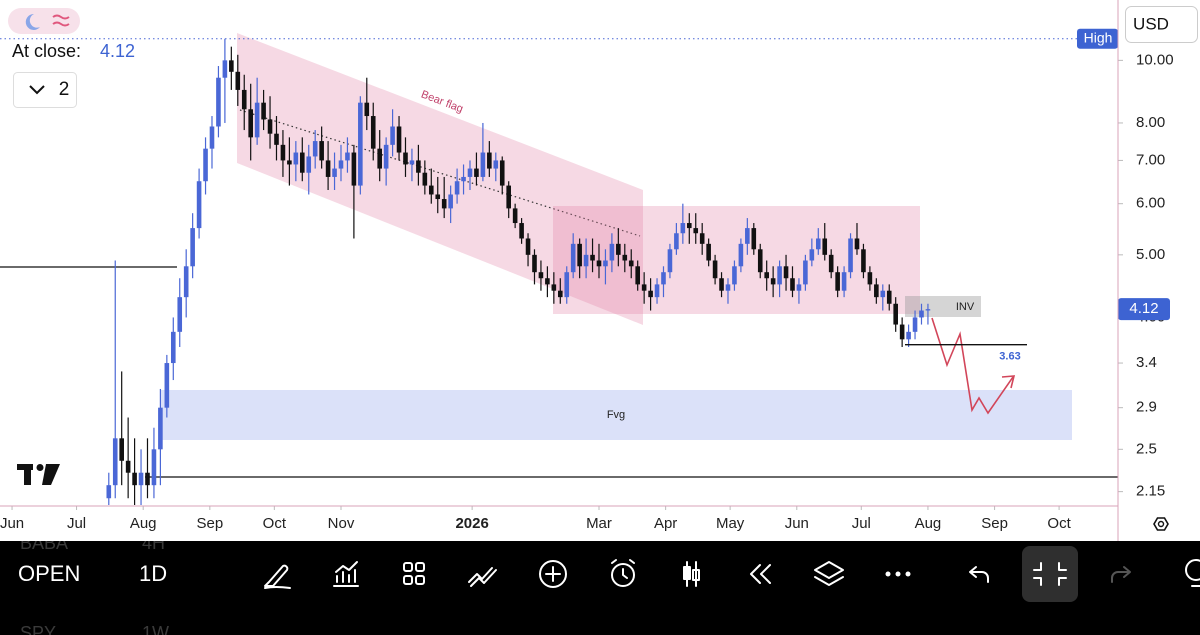 This screenshot has height=635, width=1200. I want to click on chart-type, so click(346, 574).